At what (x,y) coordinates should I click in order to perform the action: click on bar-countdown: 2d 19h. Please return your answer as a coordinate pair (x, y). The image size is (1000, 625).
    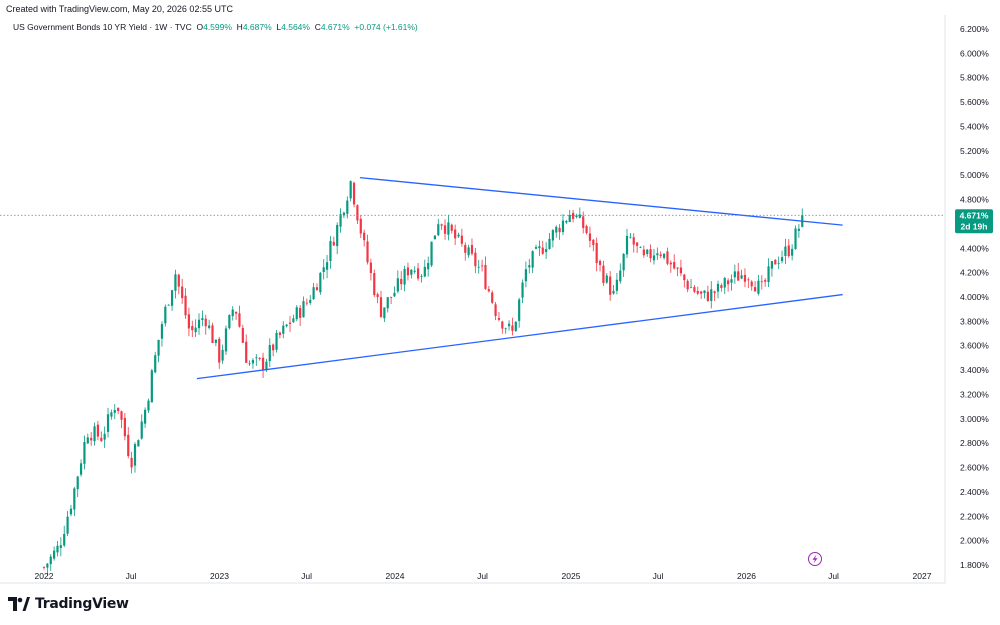
    Looking at the image, I should click on (974, 226).